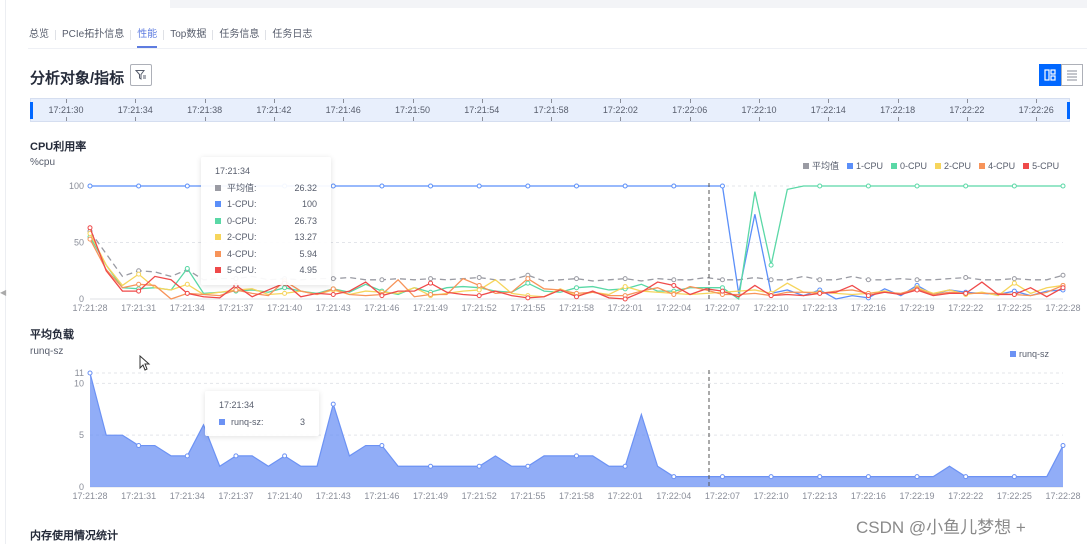 Image resolution: width=1087 pixels, height=544 pixels. I want to click on legend-item-runq-sz: runq-sz, so click(1029, 354).